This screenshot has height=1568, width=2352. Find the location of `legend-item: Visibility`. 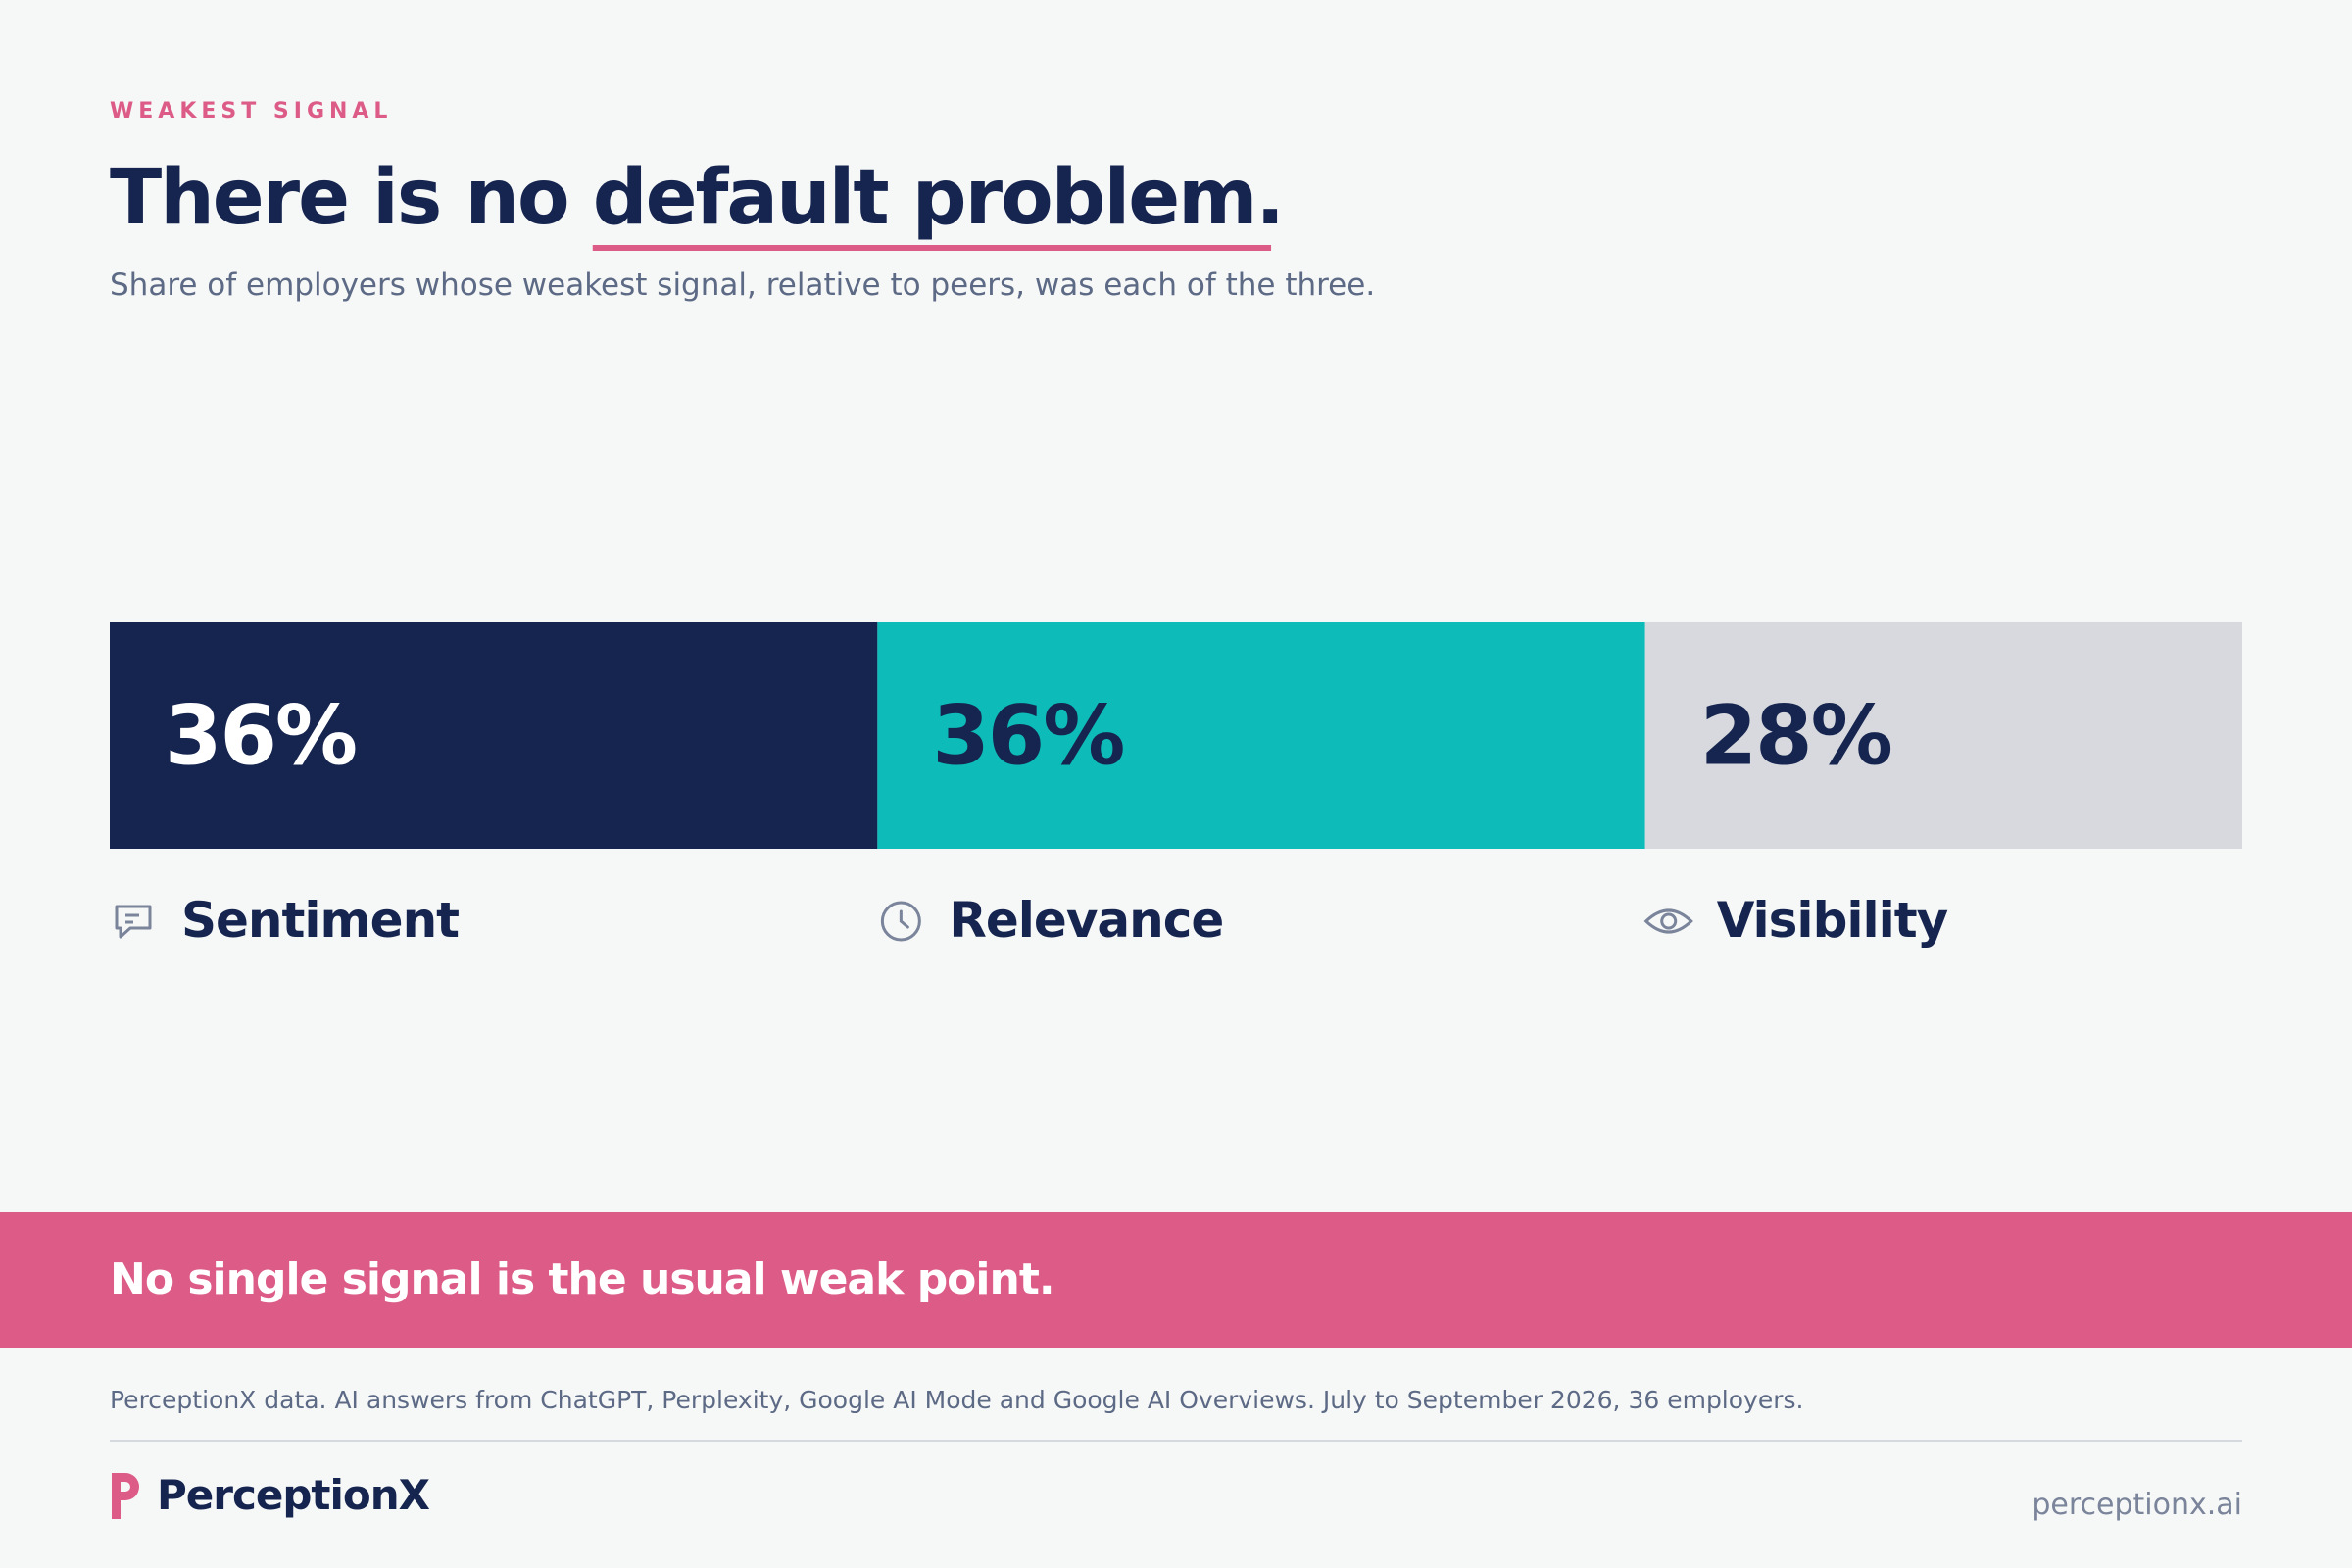

legend-item: Visibility is located at coordinates (1796, 920).